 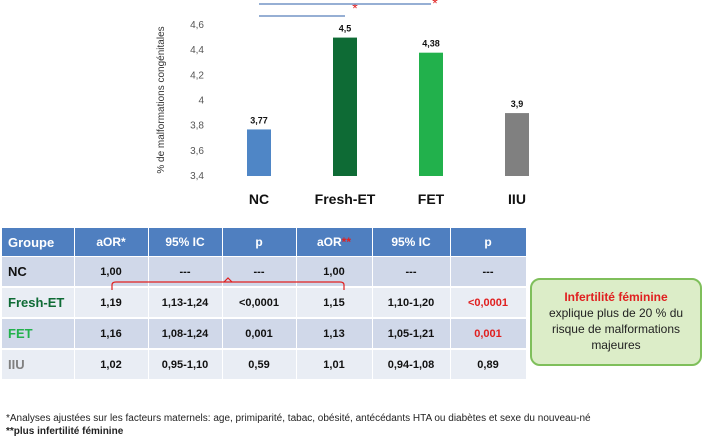 What do you see at coordinates (38, 365) in the screenshot?
I see `table-cell-group: IIU` at bounding box center [38, 365].